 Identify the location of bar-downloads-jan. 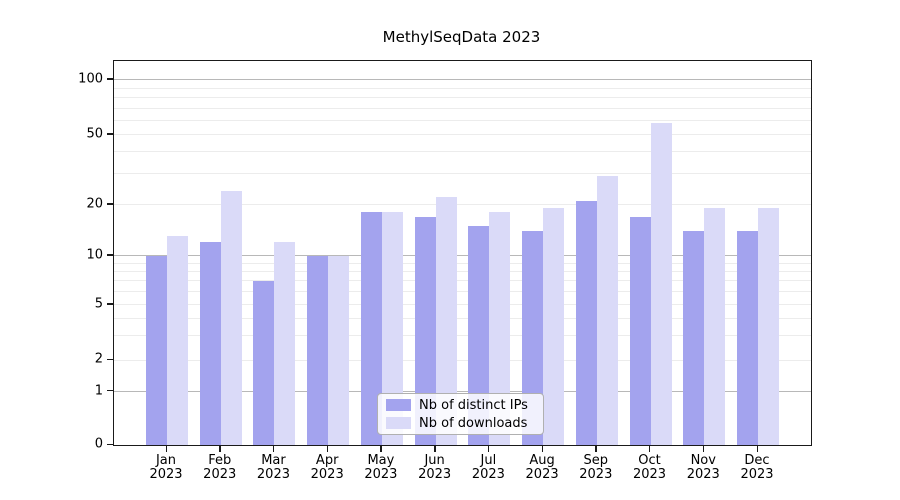
(177, 340).